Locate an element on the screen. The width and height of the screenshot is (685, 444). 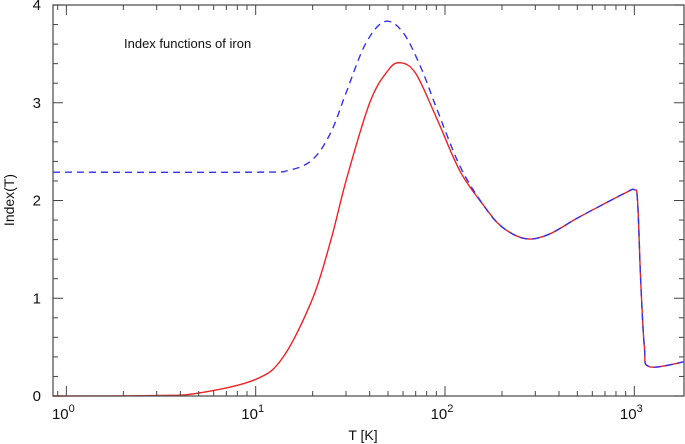
x-tick-label: 10¹ is located at coordinates (252, 413).